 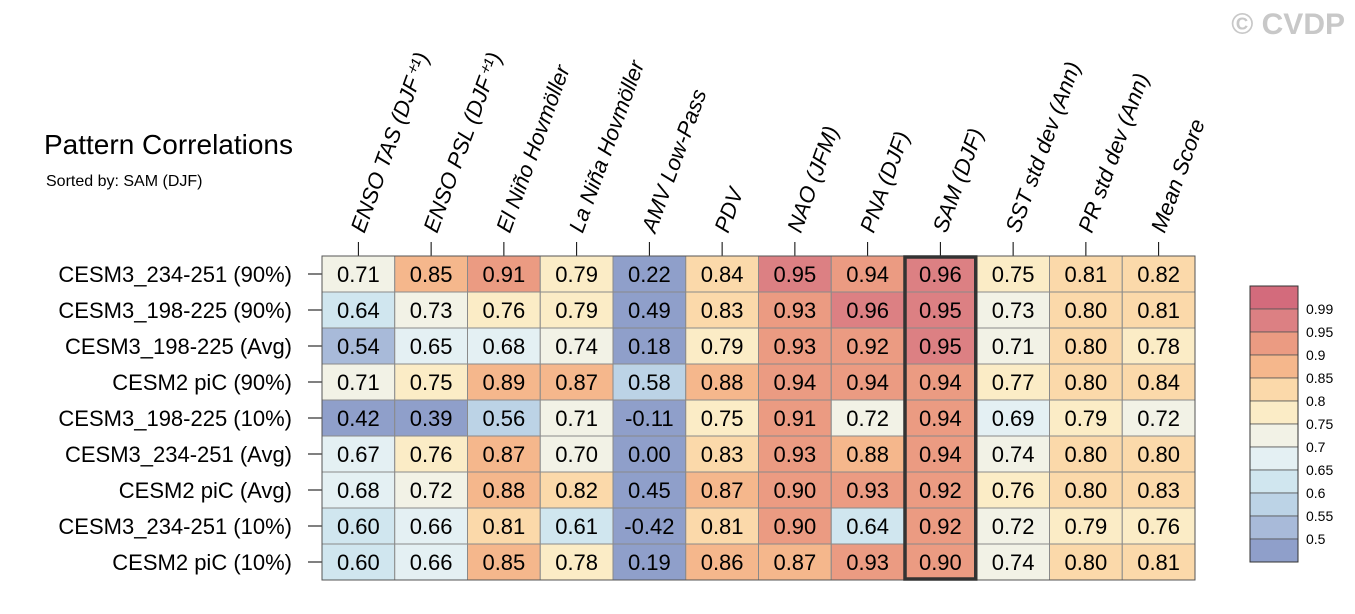 I want to click on cell-value: 0.90, so click(x=940, y=562).